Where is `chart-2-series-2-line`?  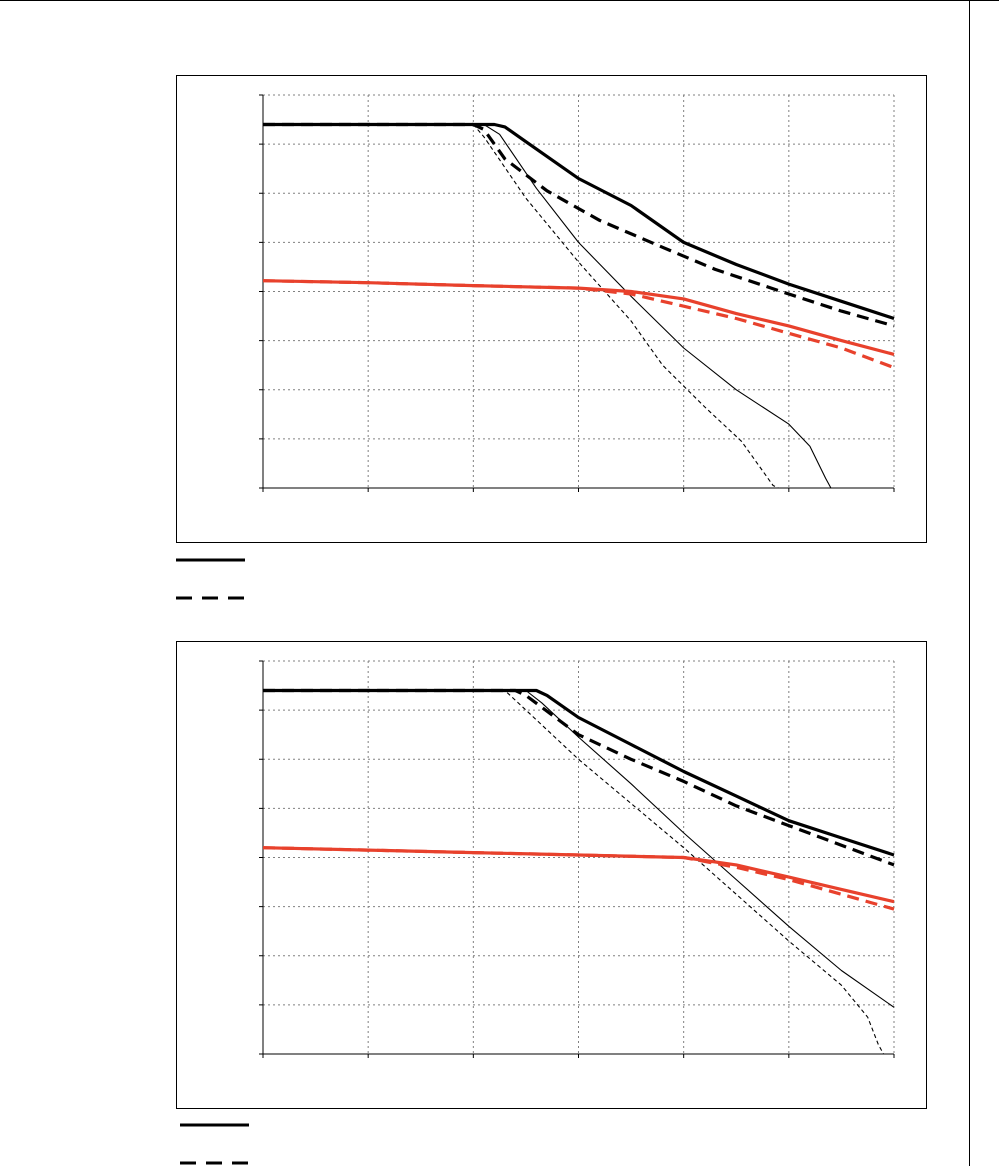 chart-2-series-2-line is located at coordinates (579, 777).